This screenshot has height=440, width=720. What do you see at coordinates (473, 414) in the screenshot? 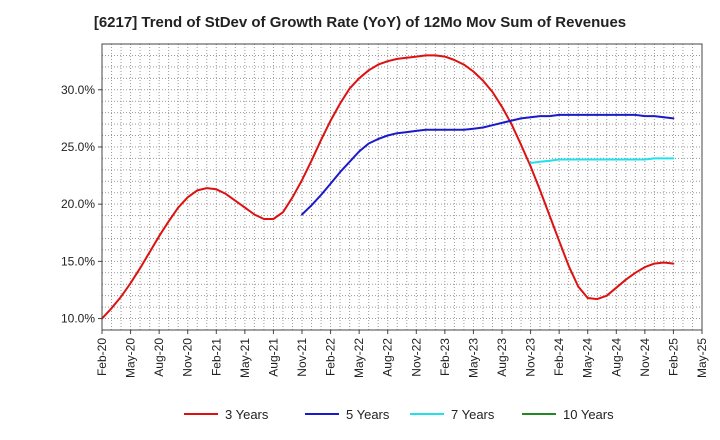
I see `legend-label: 7 Years` at bounding box center [473, 414].